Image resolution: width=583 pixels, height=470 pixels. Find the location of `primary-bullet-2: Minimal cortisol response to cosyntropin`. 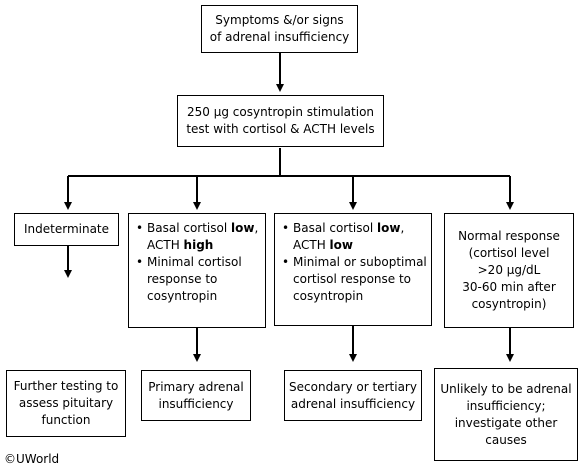

primary-bullet-2: Minimal cortisol response to cosyntropin is located at coordinates (197, 279).